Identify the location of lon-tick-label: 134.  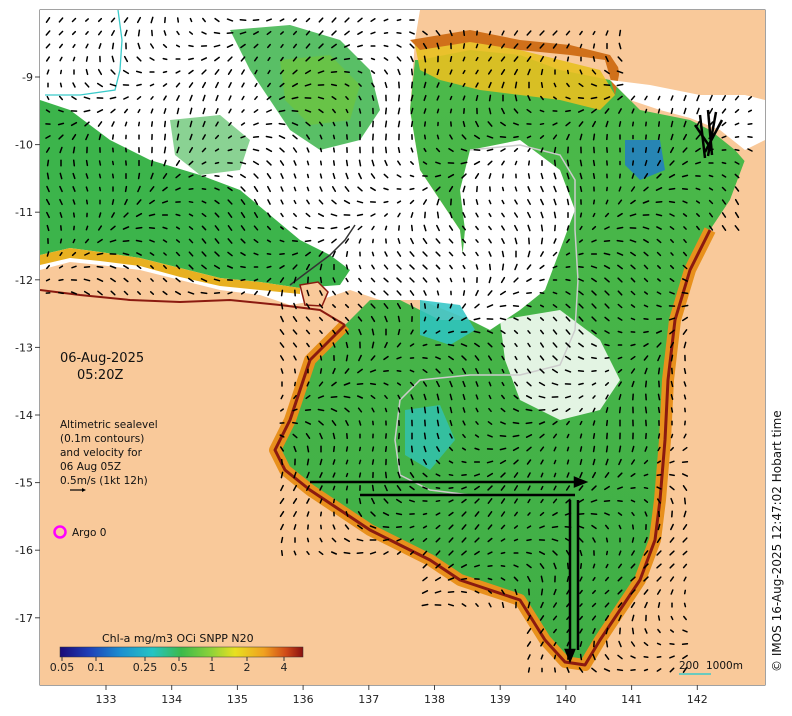
(171, 699).